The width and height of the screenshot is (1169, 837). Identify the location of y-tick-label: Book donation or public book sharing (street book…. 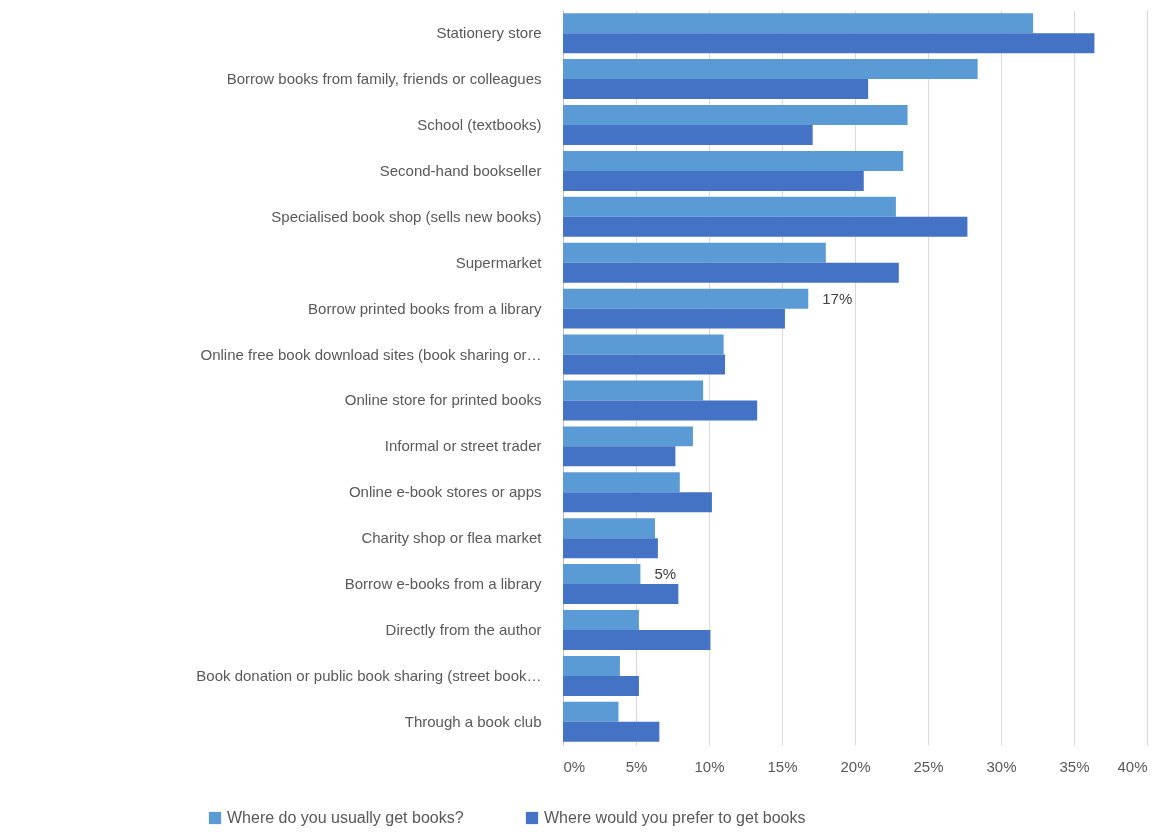
(369, 675).